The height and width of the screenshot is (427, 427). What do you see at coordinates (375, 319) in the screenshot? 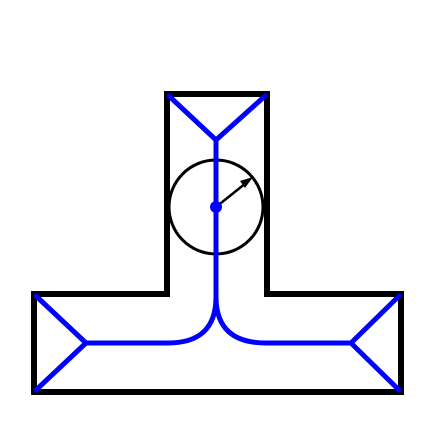
I see `skeleton-right-upper-branch` at bounding box center [375, 319].